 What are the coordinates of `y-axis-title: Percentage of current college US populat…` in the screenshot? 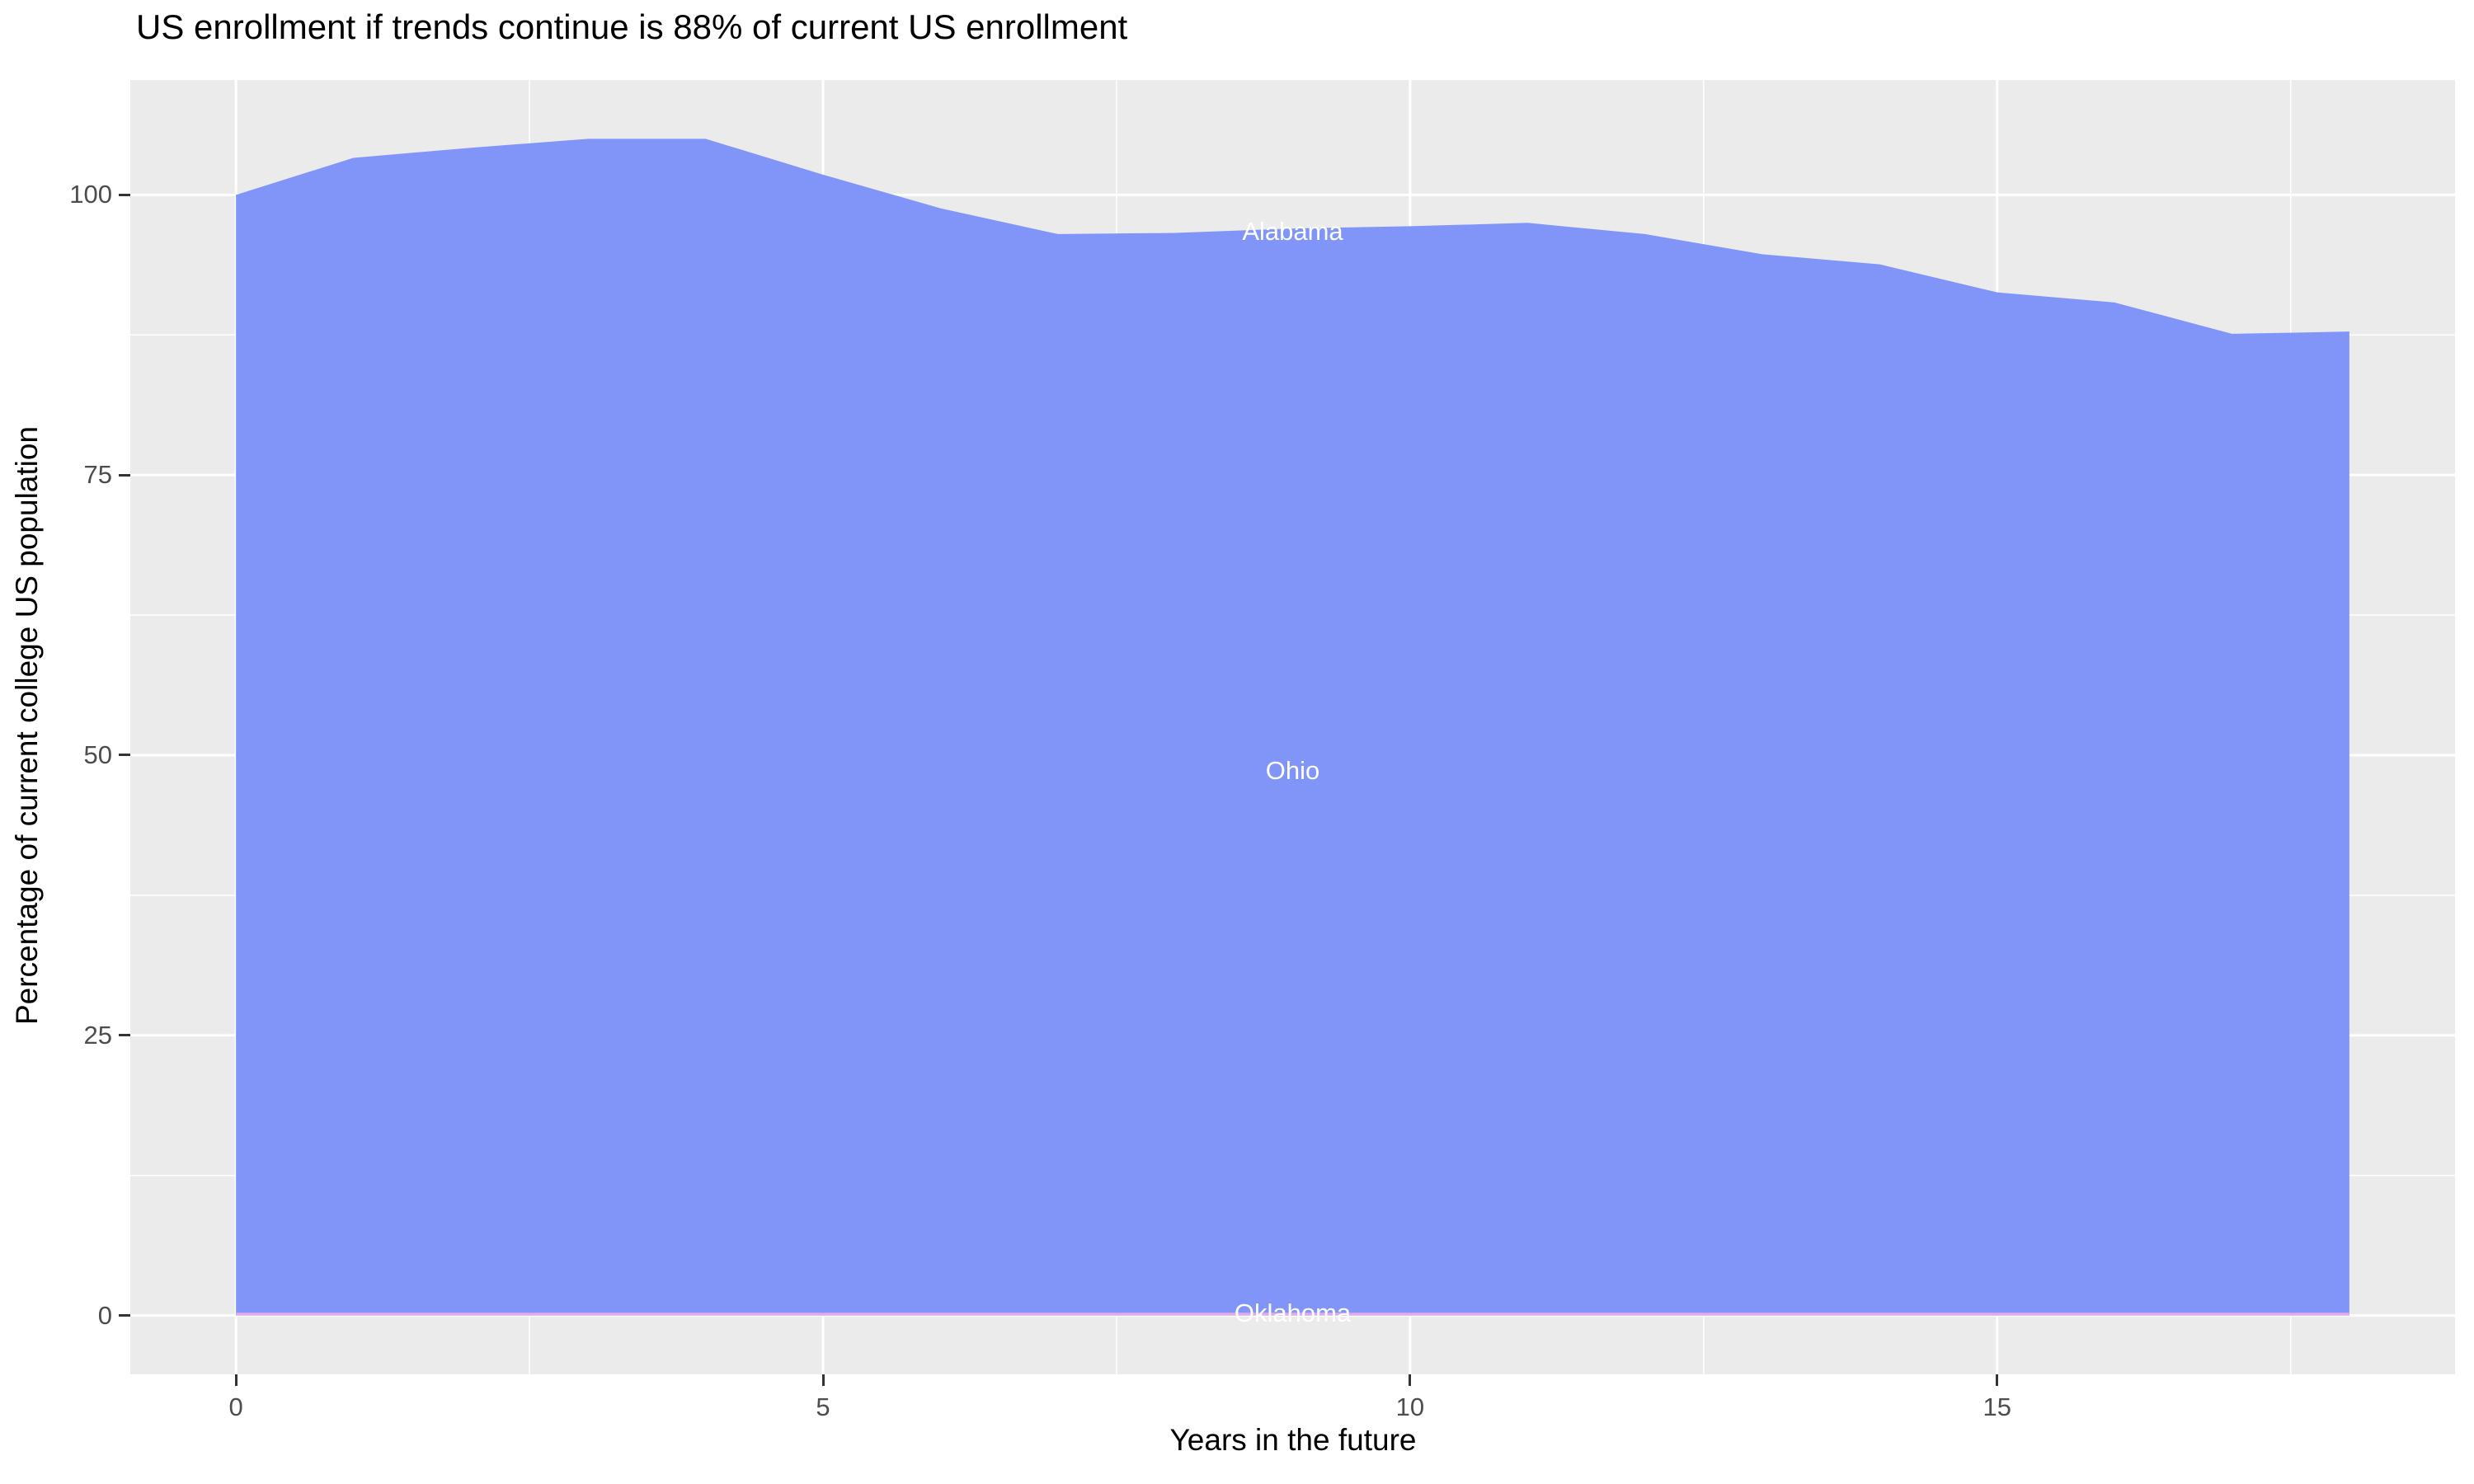 It's located at (27, 725).